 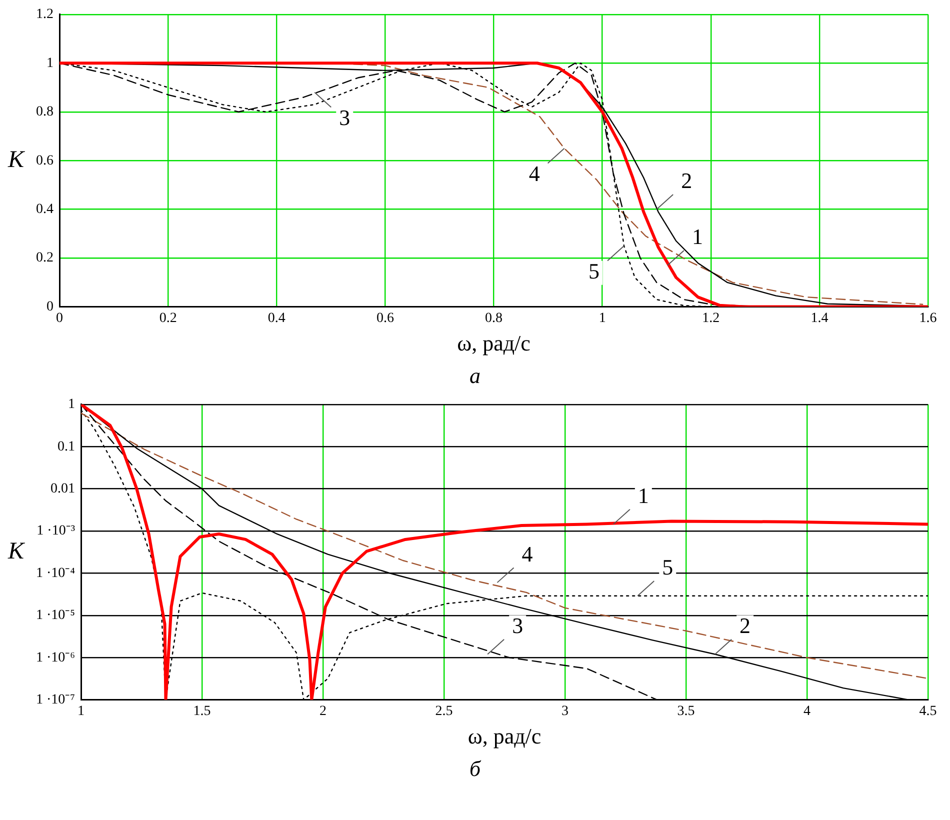 What do you see at coordinates (45, 14) in the screenshot?
I see `y-tick-label: 1.2` at bounding box center [45, 14].